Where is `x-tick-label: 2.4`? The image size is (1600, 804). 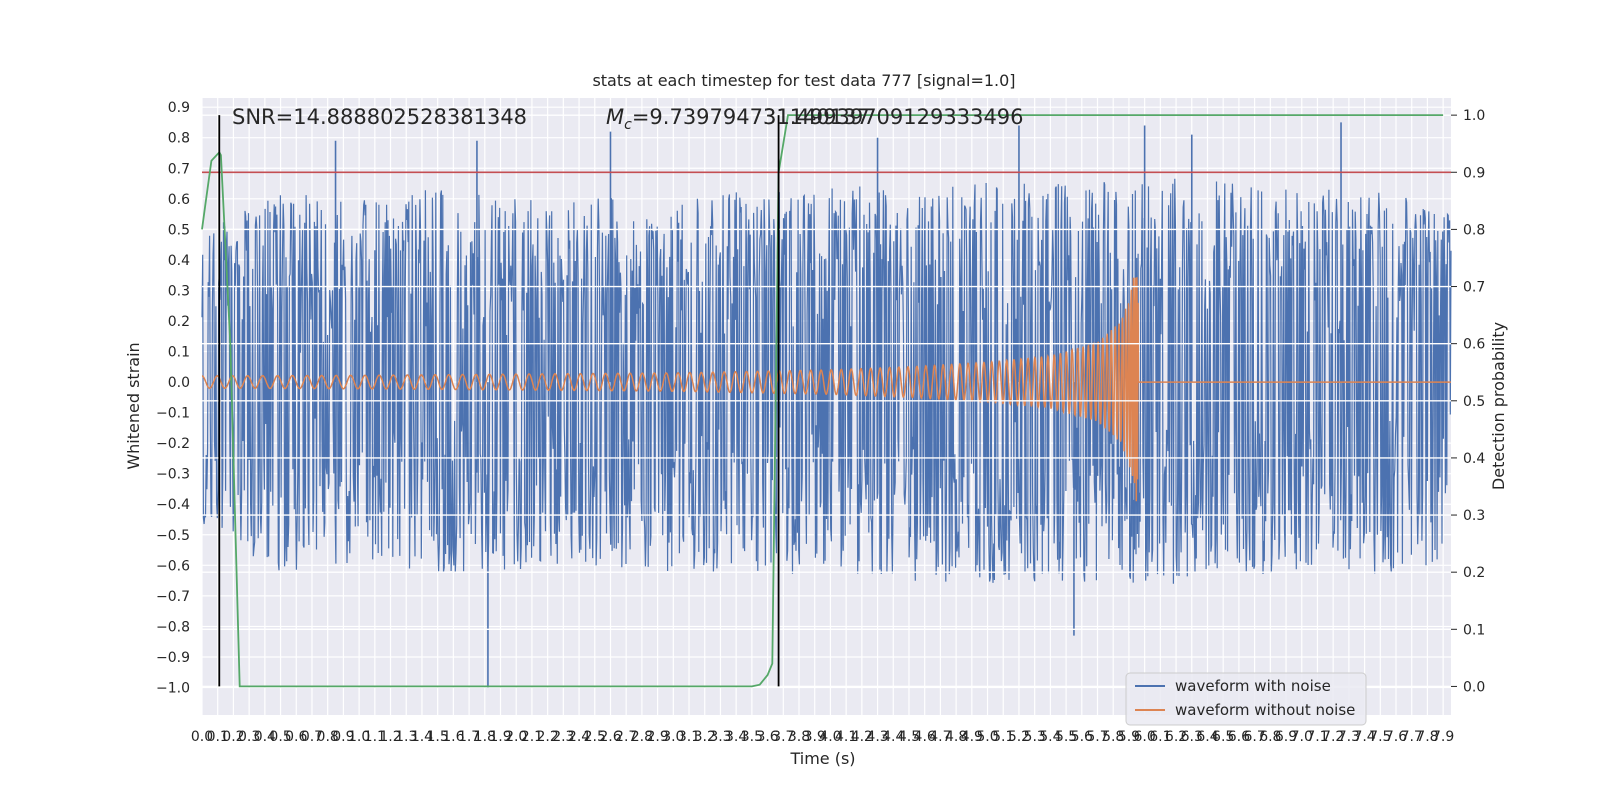
x-tick-label: 2.4 is located at coordinates (579, 737).